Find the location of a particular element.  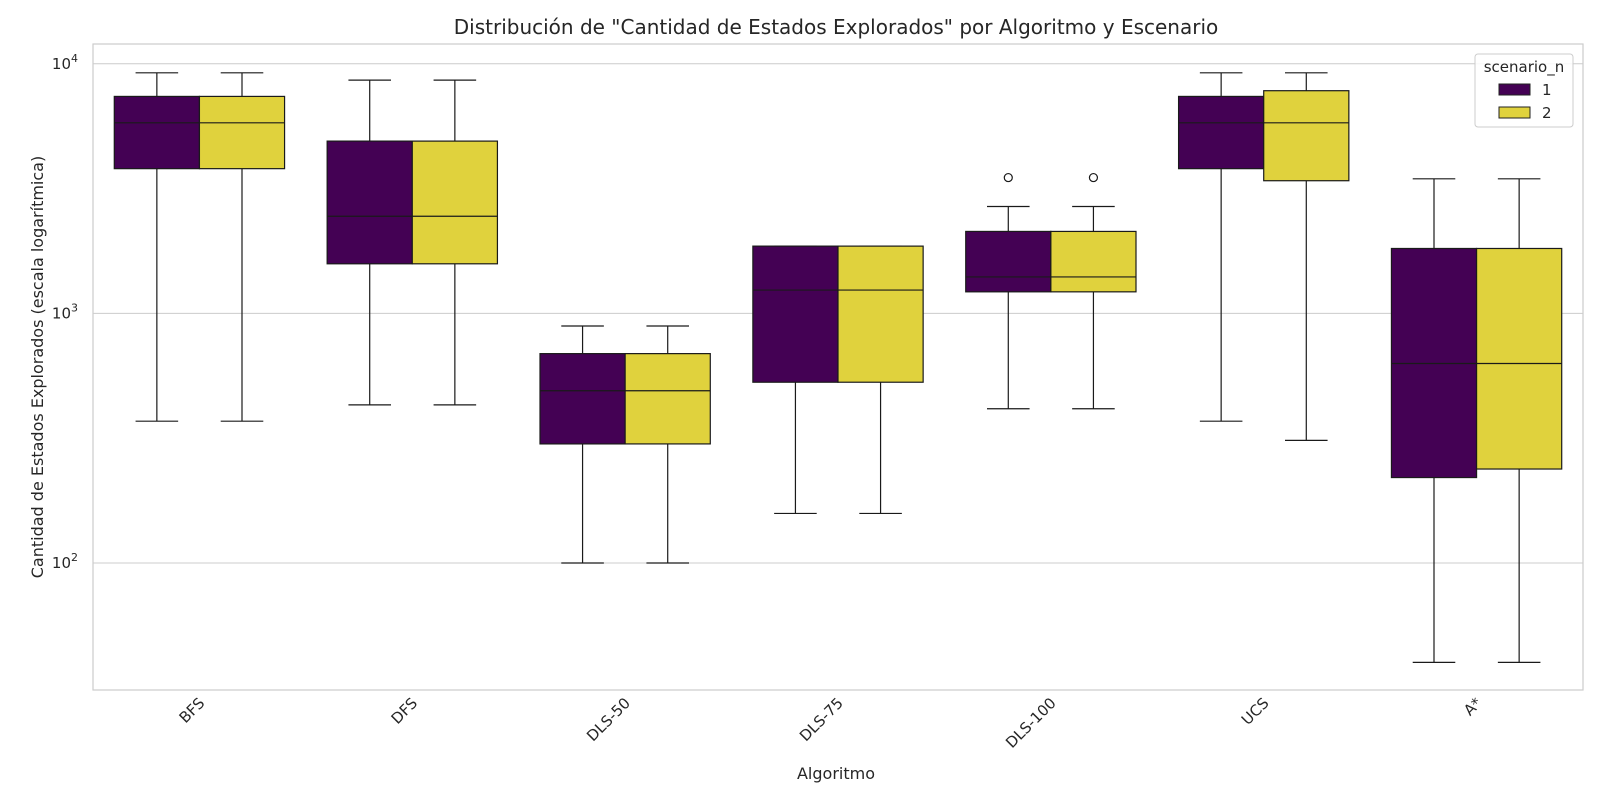

x-tick-label: UCS is located at coordinates (1255, 711).